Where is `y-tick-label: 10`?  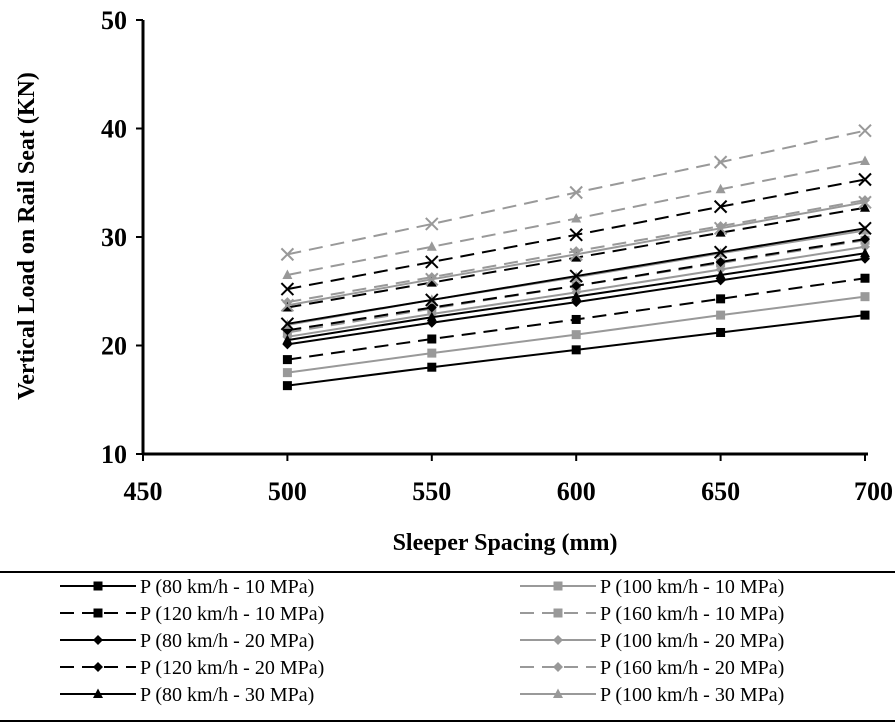 y-tick-label: 10 is located at coordinates (114, 454).